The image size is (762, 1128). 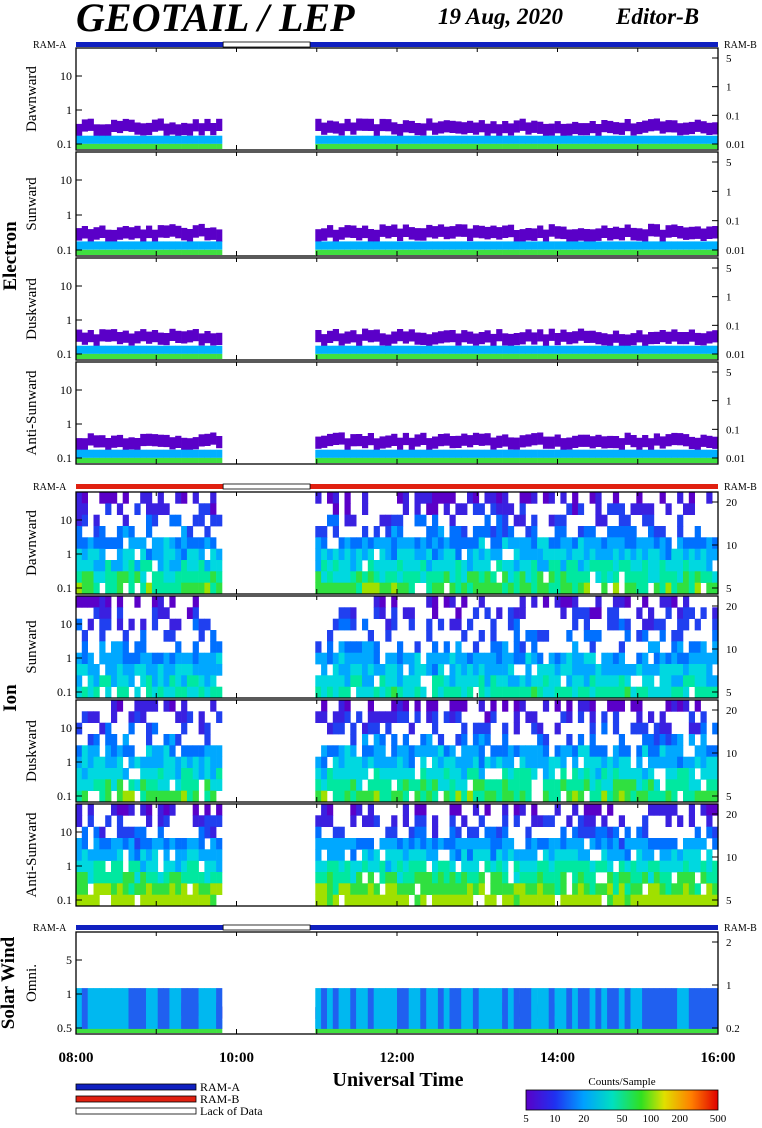 I want to click on group-label-ion: Ion, so click(x=10, y=698).